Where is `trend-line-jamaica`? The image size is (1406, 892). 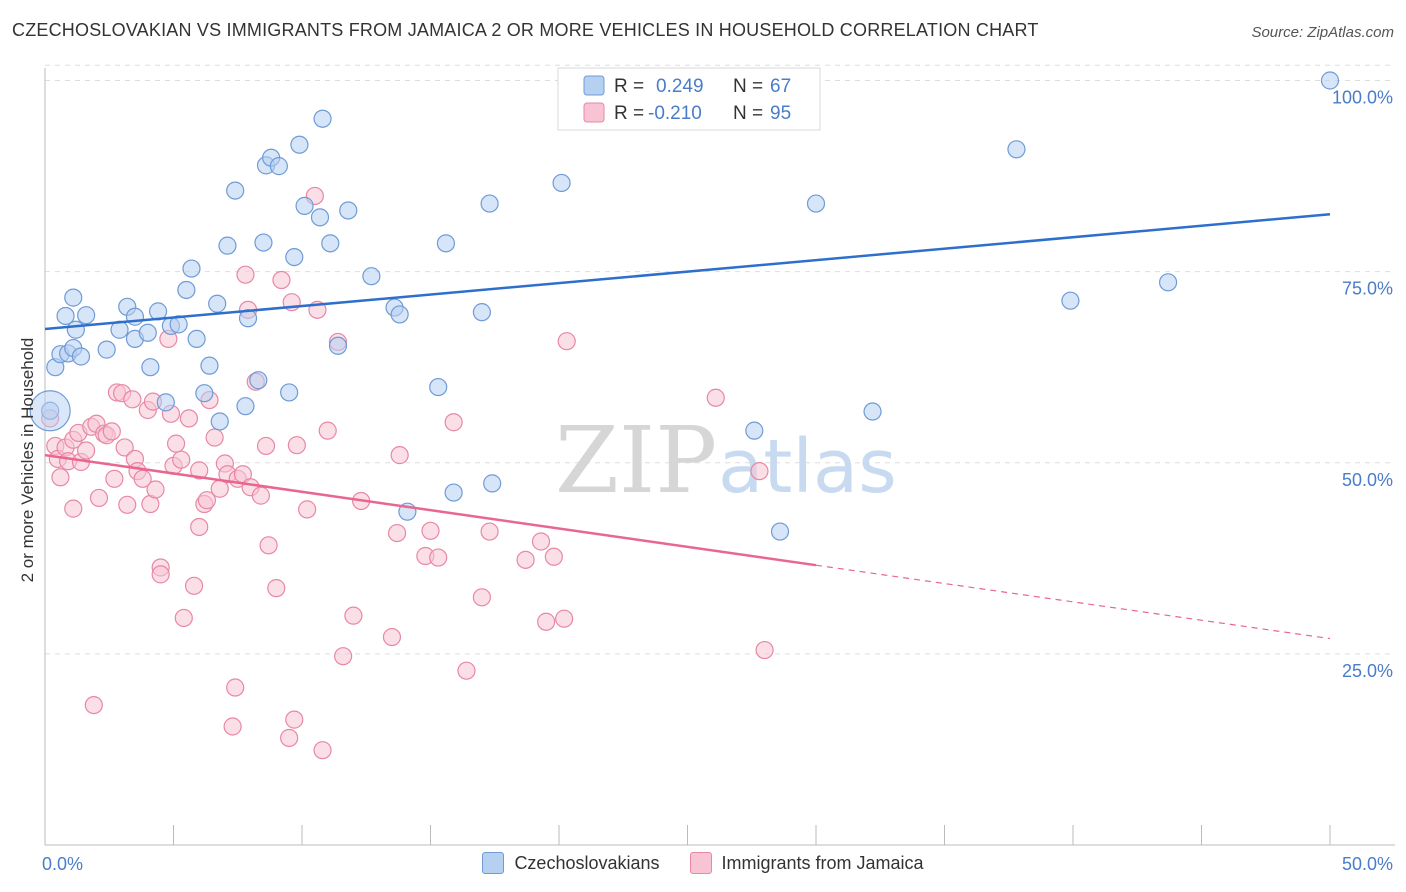
trend-line-jamaica is located at coordinates (430, 510).